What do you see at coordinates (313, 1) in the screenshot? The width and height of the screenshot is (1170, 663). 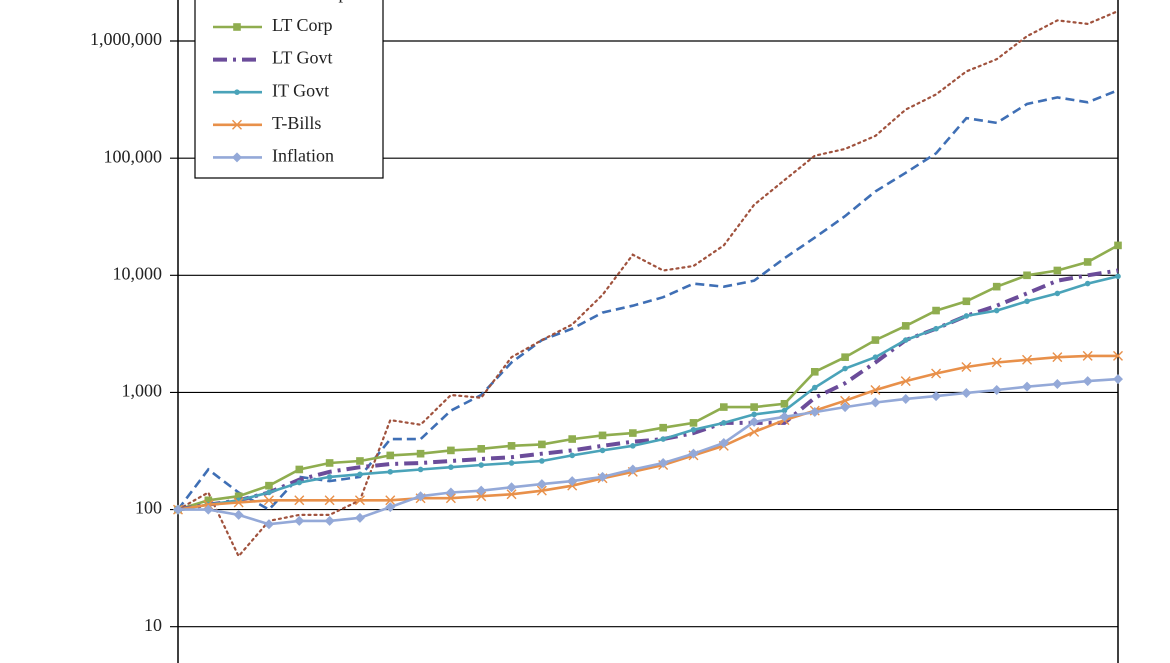 I see `legend-label: Small Caps` at bounding box center [313, 1].